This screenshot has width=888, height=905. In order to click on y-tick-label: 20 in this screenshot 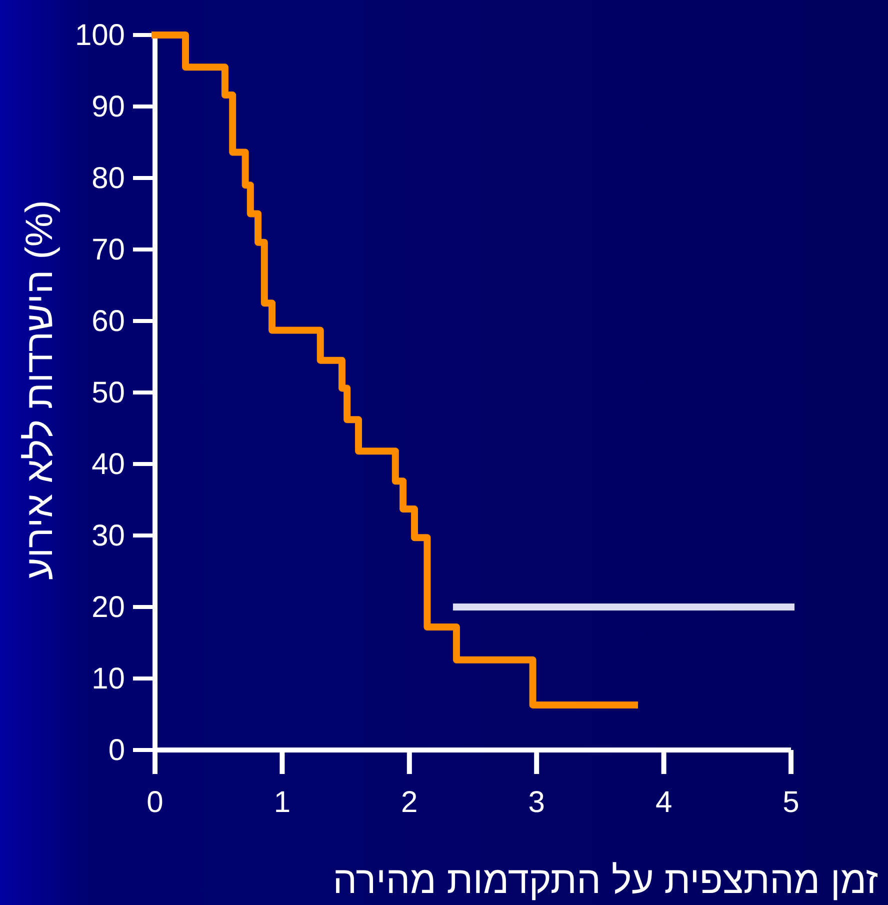, I will do `click(108, 607)`.